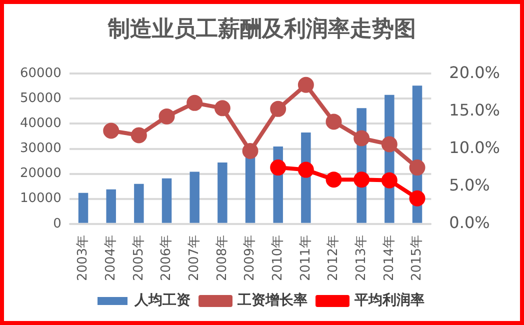 This screenshot has height=325, width=524. I want to click on y2-tick-label: 10.0%, so click(474, 147).